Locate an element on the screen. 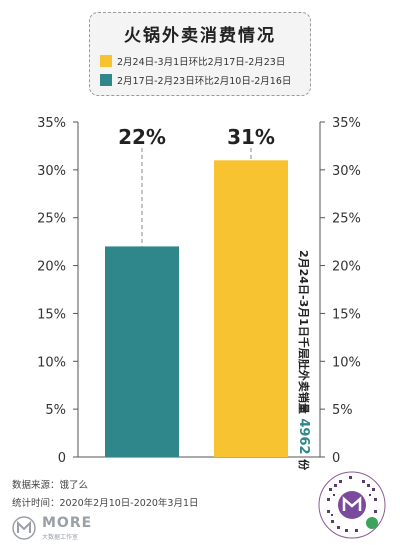 Image resolution: width=400 pixels, height=545 pixels. y-tick-label-left: 0 is located at coordinates (62, 458).